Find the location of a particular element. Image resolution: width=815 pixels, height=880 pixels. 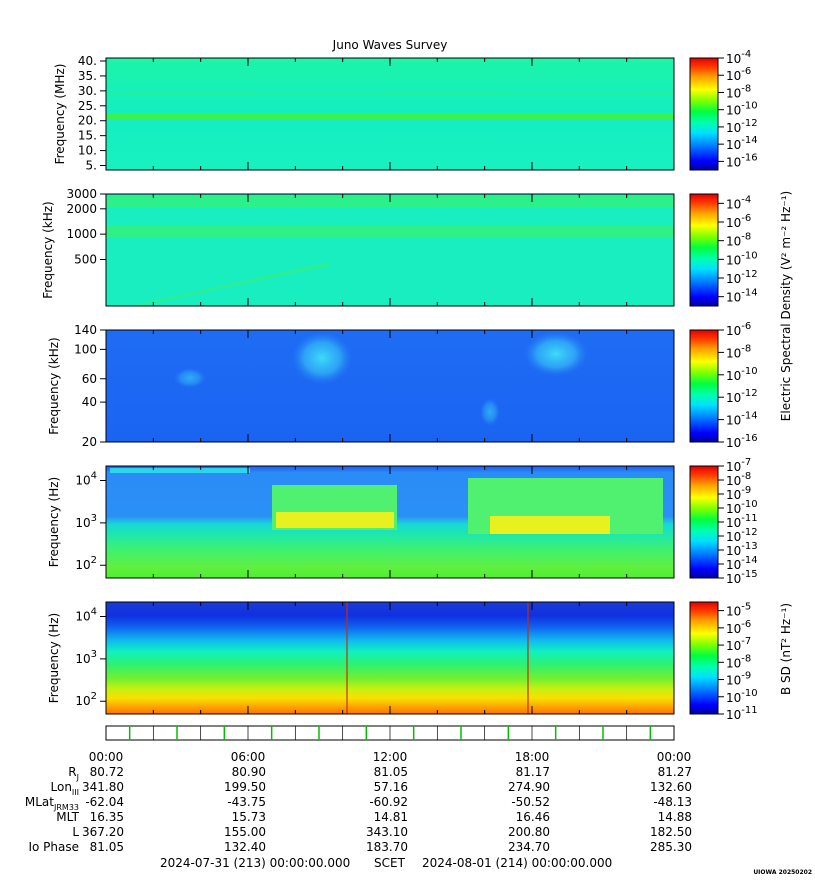

ephemeris-value: 14.88 is located at coordinates (675, 817).